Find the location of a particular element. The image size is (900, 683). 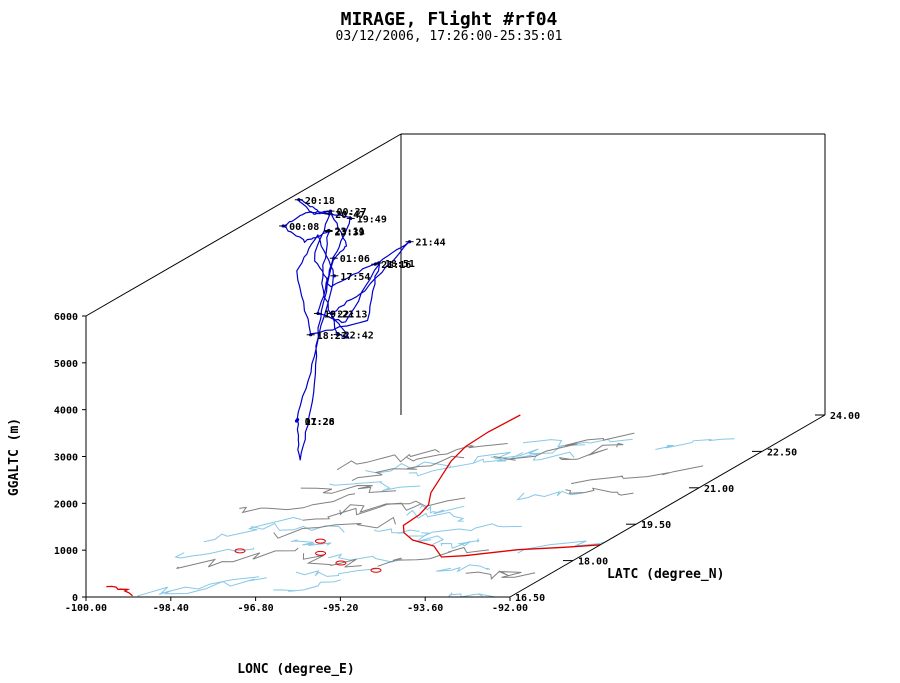

x-tick-label: -96.80 is located at coordinates (256, 608).